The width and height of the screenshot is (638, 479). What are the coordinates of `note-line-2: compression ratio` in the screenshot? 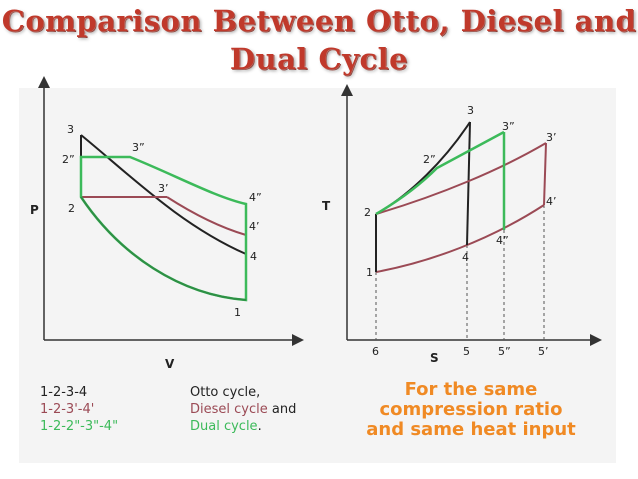 It's located at (471, 409).